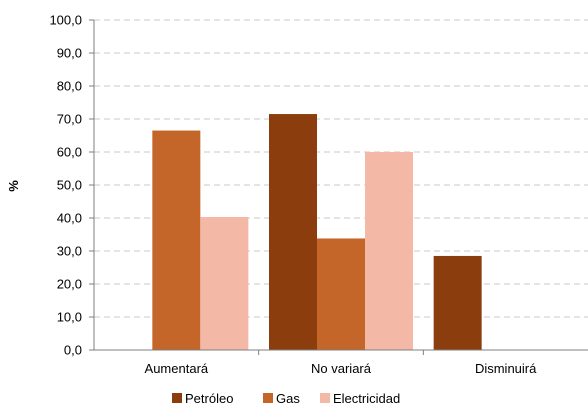 This screenshot has height=410, width=588. I want to click on x-tick-label: Aumentará, so click(177, 368).